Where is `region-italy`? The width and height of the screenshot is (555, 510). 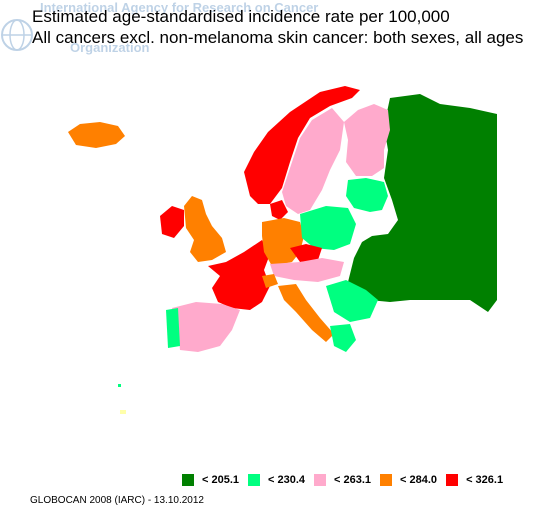 region-italy is located at coordinates (306, 313).